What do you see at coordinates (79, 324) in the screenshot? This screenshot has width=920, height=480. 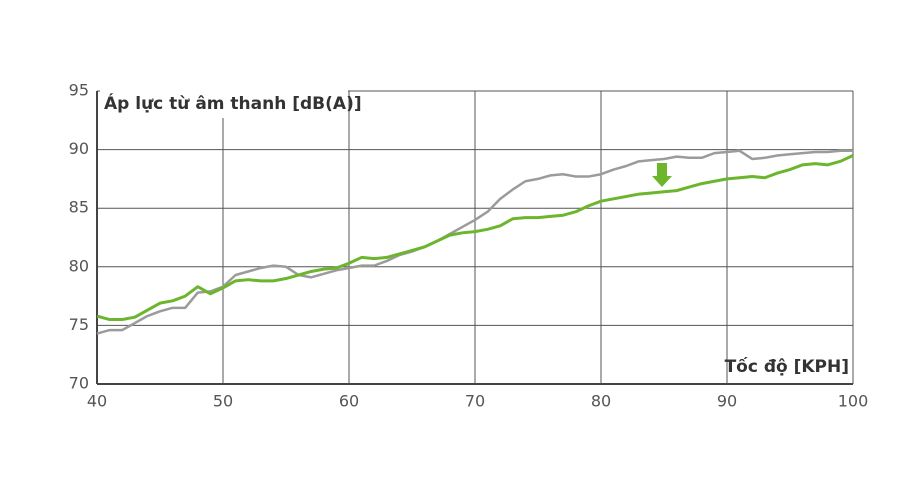 I see `y-tick-label: 75` at bounding box center [79, 324].